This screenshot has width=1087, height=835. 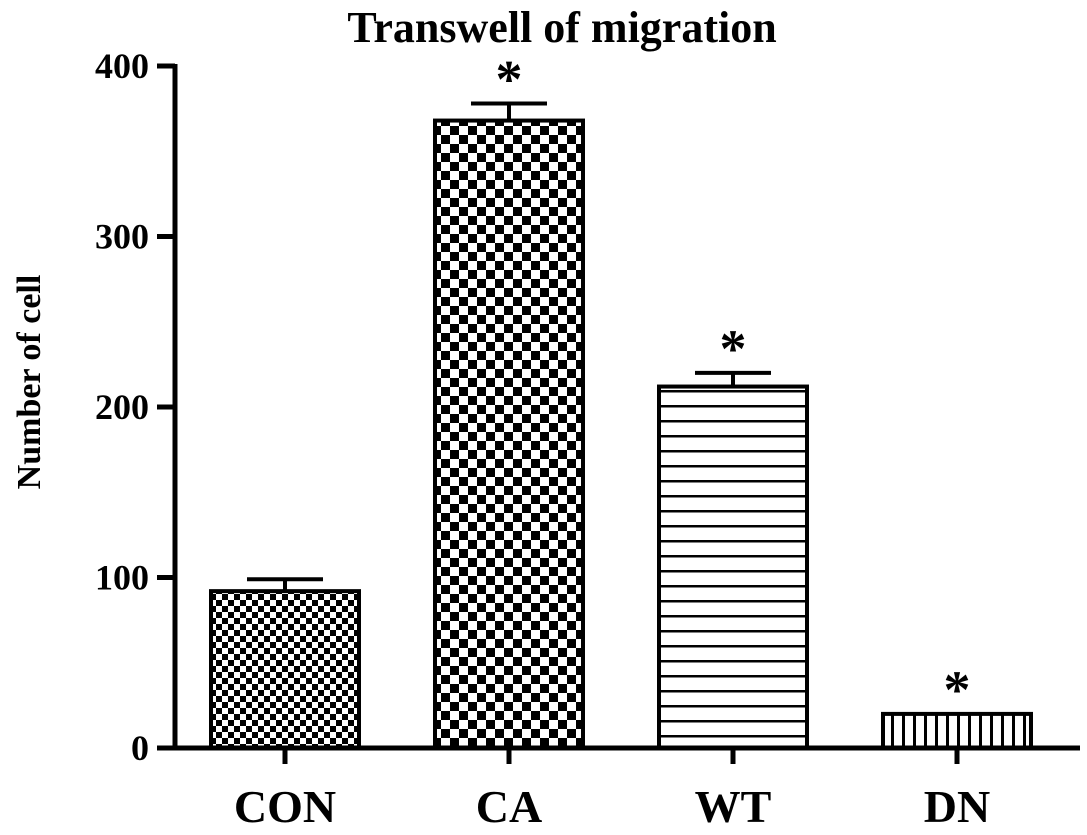 What do you see at coordinates (122, 407) in the screenshot?
I see `y-tick-label: 200` at bounding box center [122, 407].